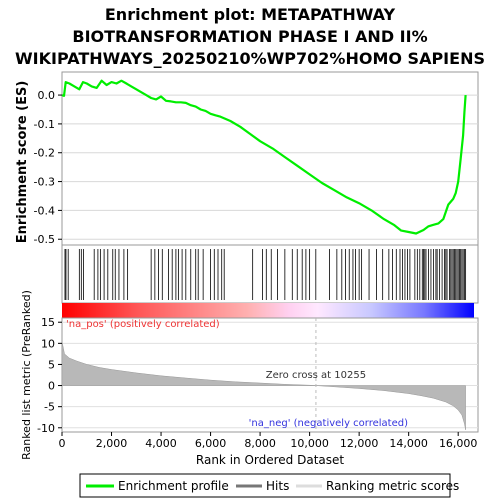 Image resolution: width=500 pixels, height=500 pixels. Describe the element at coordinates (392, 486) in the screenshot. I see `legend-metric-label: Ranking metric scores` at that location.